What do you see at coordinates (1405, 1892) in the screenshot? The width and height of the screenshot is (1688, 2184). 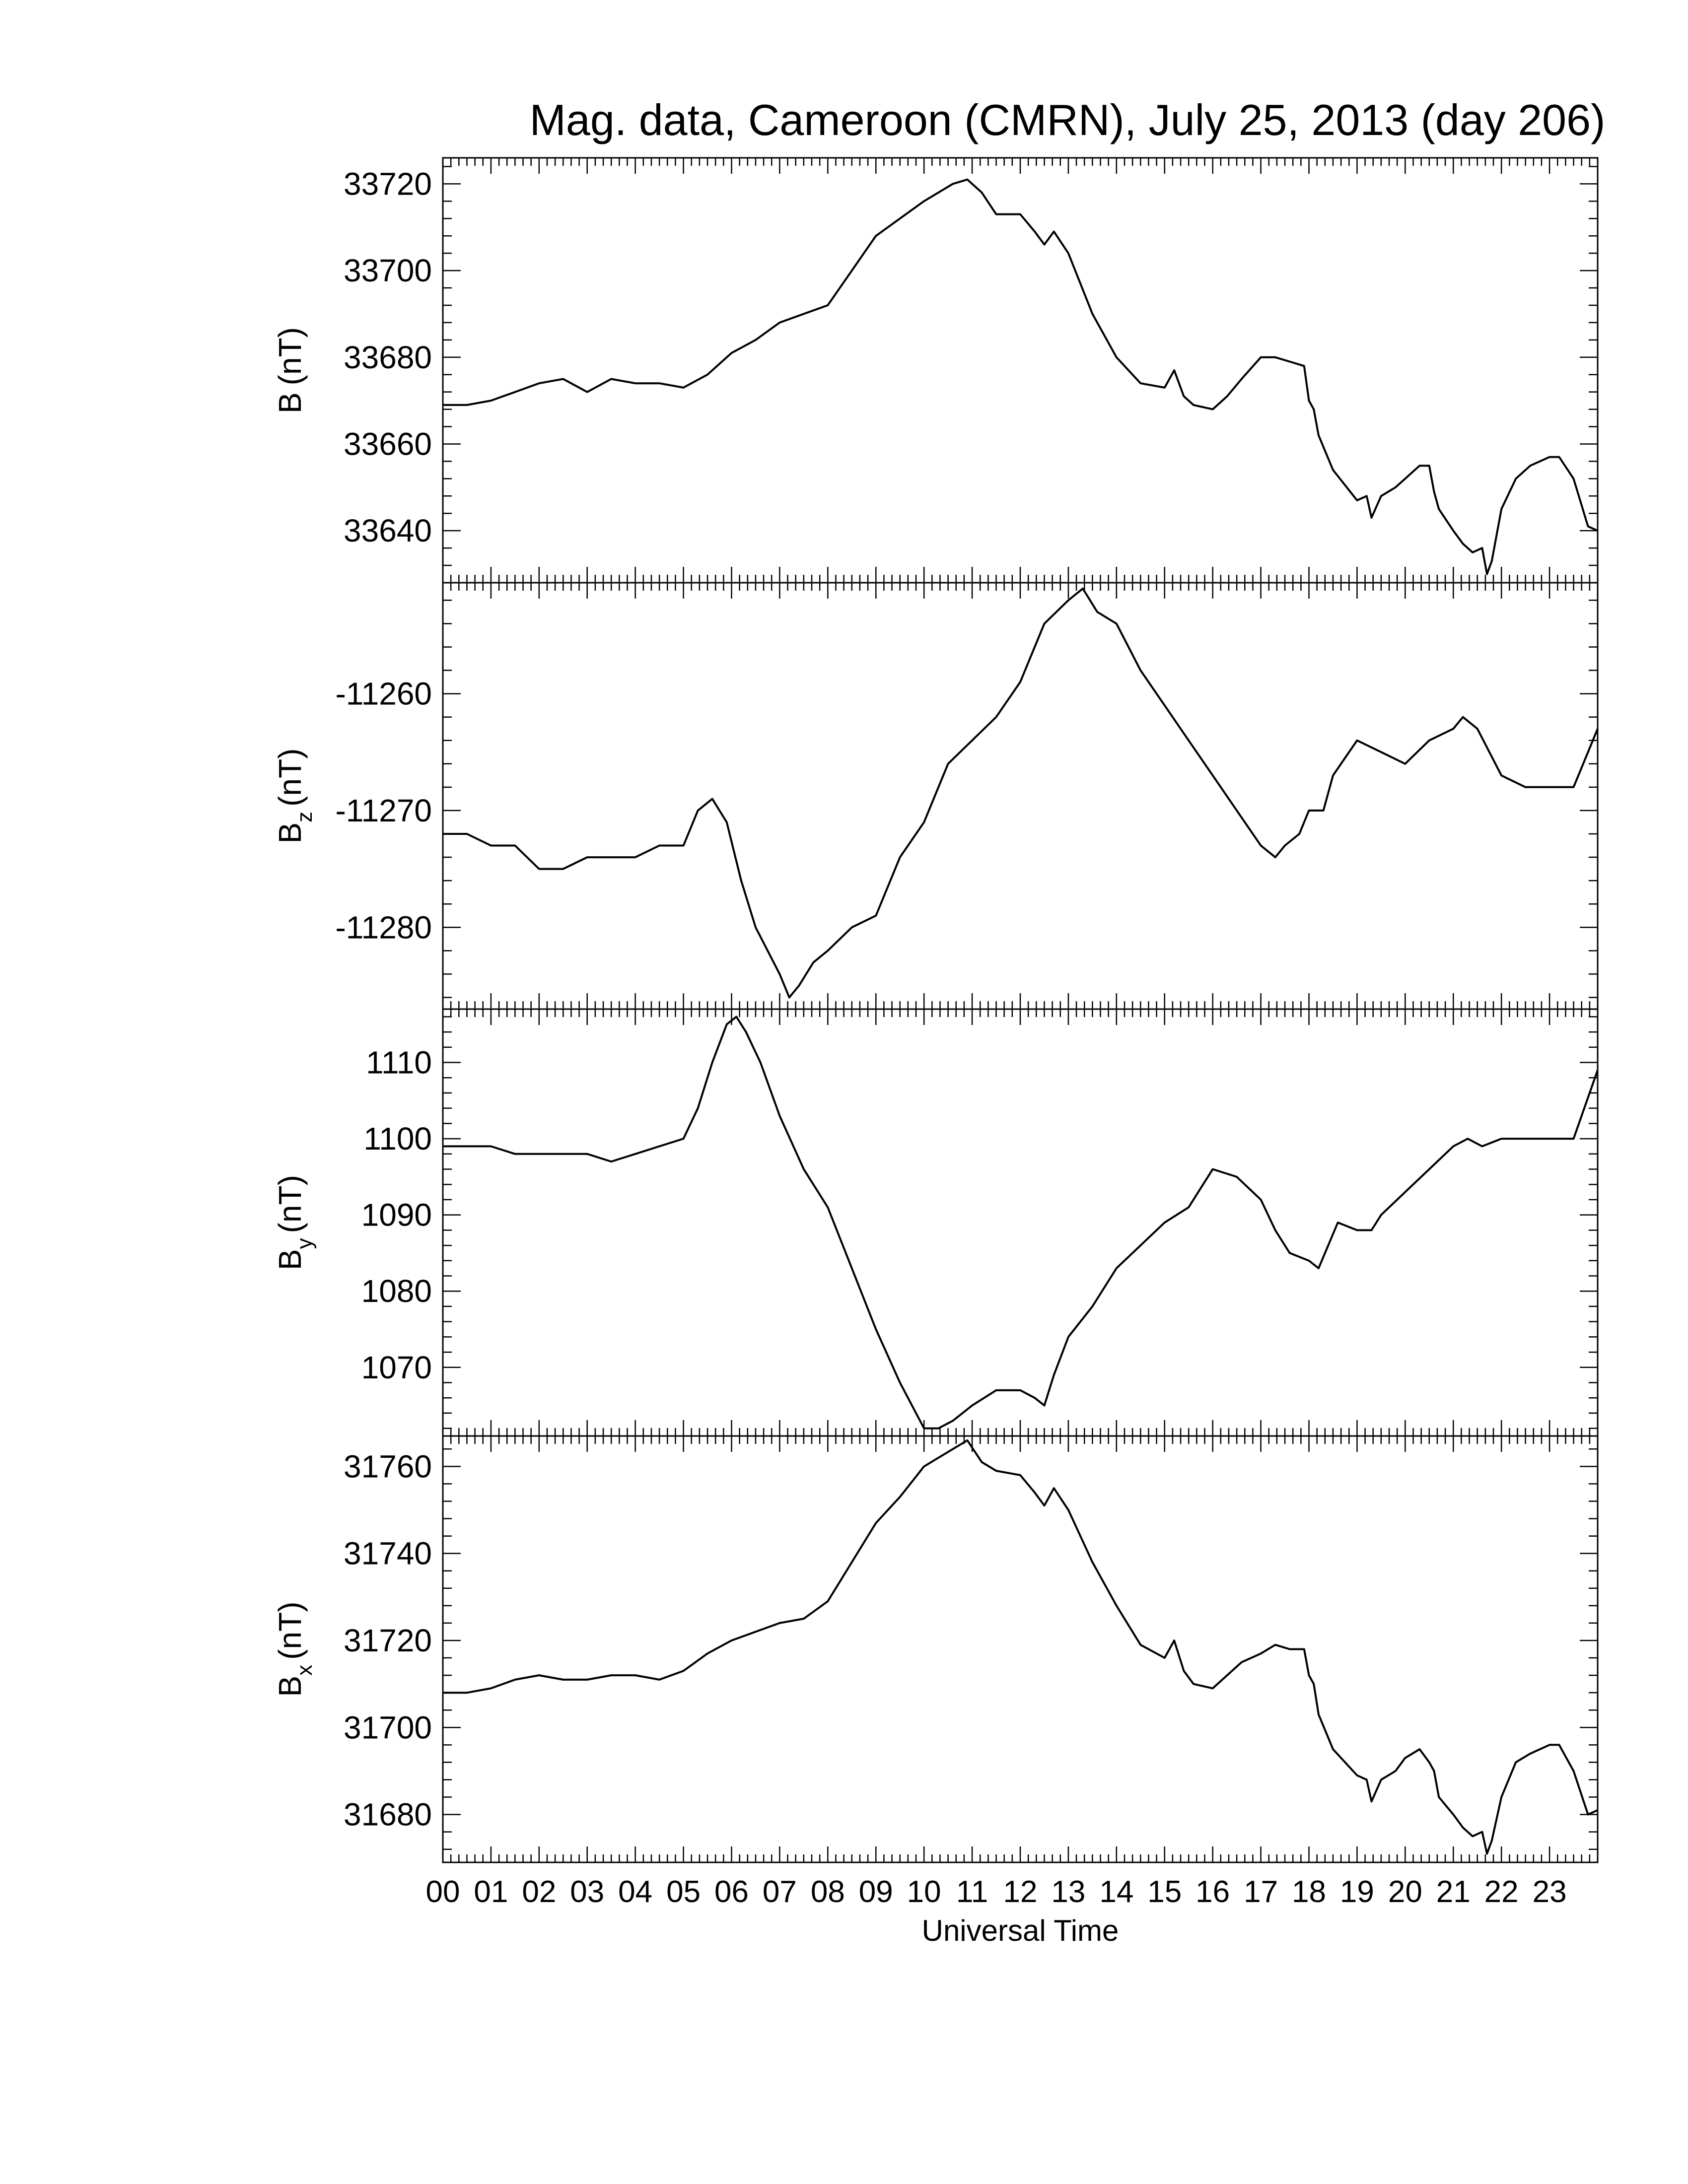 I see `x-tick-label: 20` at bounding box center [1405, 1892].